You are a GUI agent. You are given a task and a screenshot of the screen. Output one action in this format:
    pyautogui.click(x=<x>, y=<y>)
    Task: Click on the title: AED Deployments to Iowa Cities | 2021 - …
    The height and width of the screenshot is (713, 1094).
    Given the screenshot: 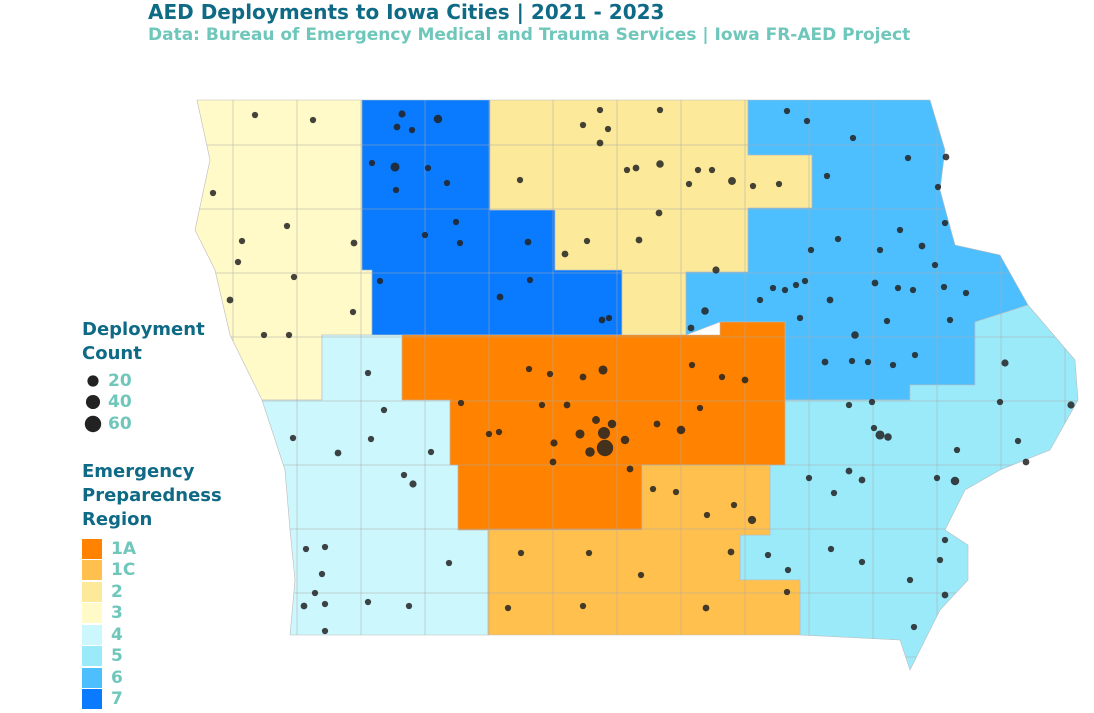 What is the action you would take?
    pyautogui.click(x=406, y=12)
    